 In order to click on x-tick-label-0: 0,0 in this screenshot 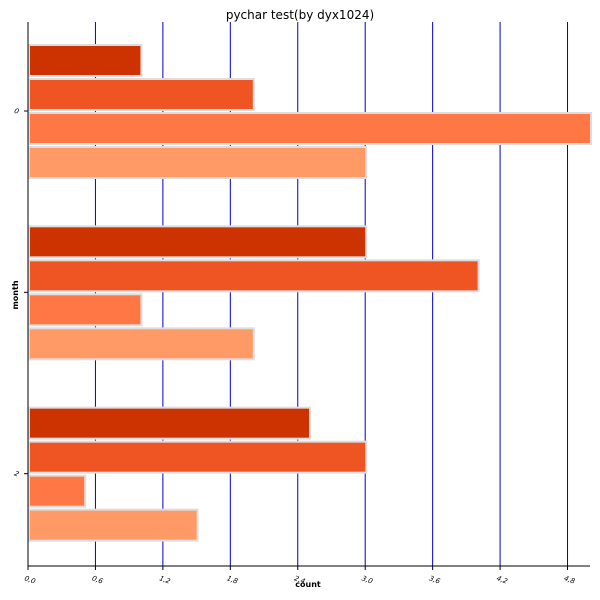, I will do `click(30, 580)`.